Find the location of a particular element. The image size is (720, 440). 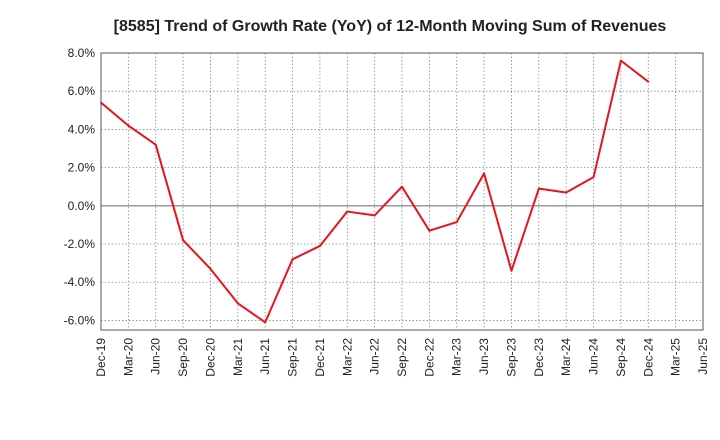

x-tick-label: Jun-25 is located at coordinates (703, 356).